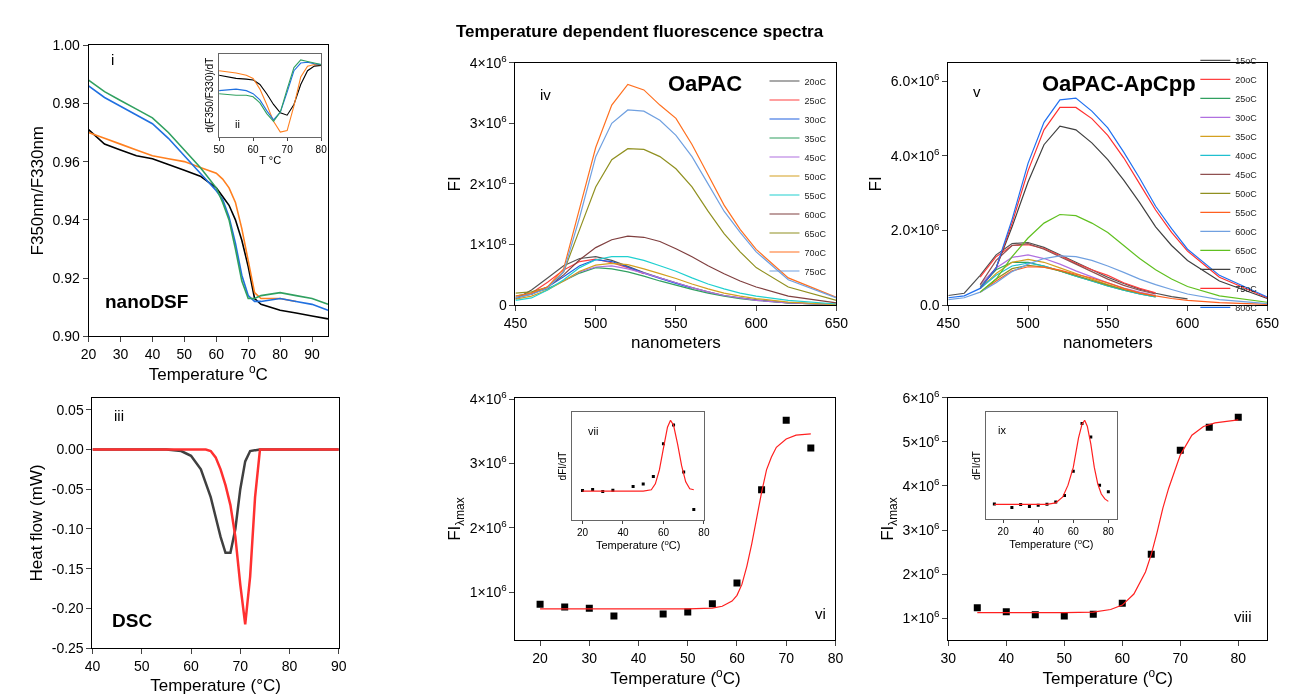 The image size is (1293, 700). What do you see at coordinates (921, 617) in the screenshot?
I see `y-tick-label: 1×10$^{6}$` at bounding box center [921, 617].